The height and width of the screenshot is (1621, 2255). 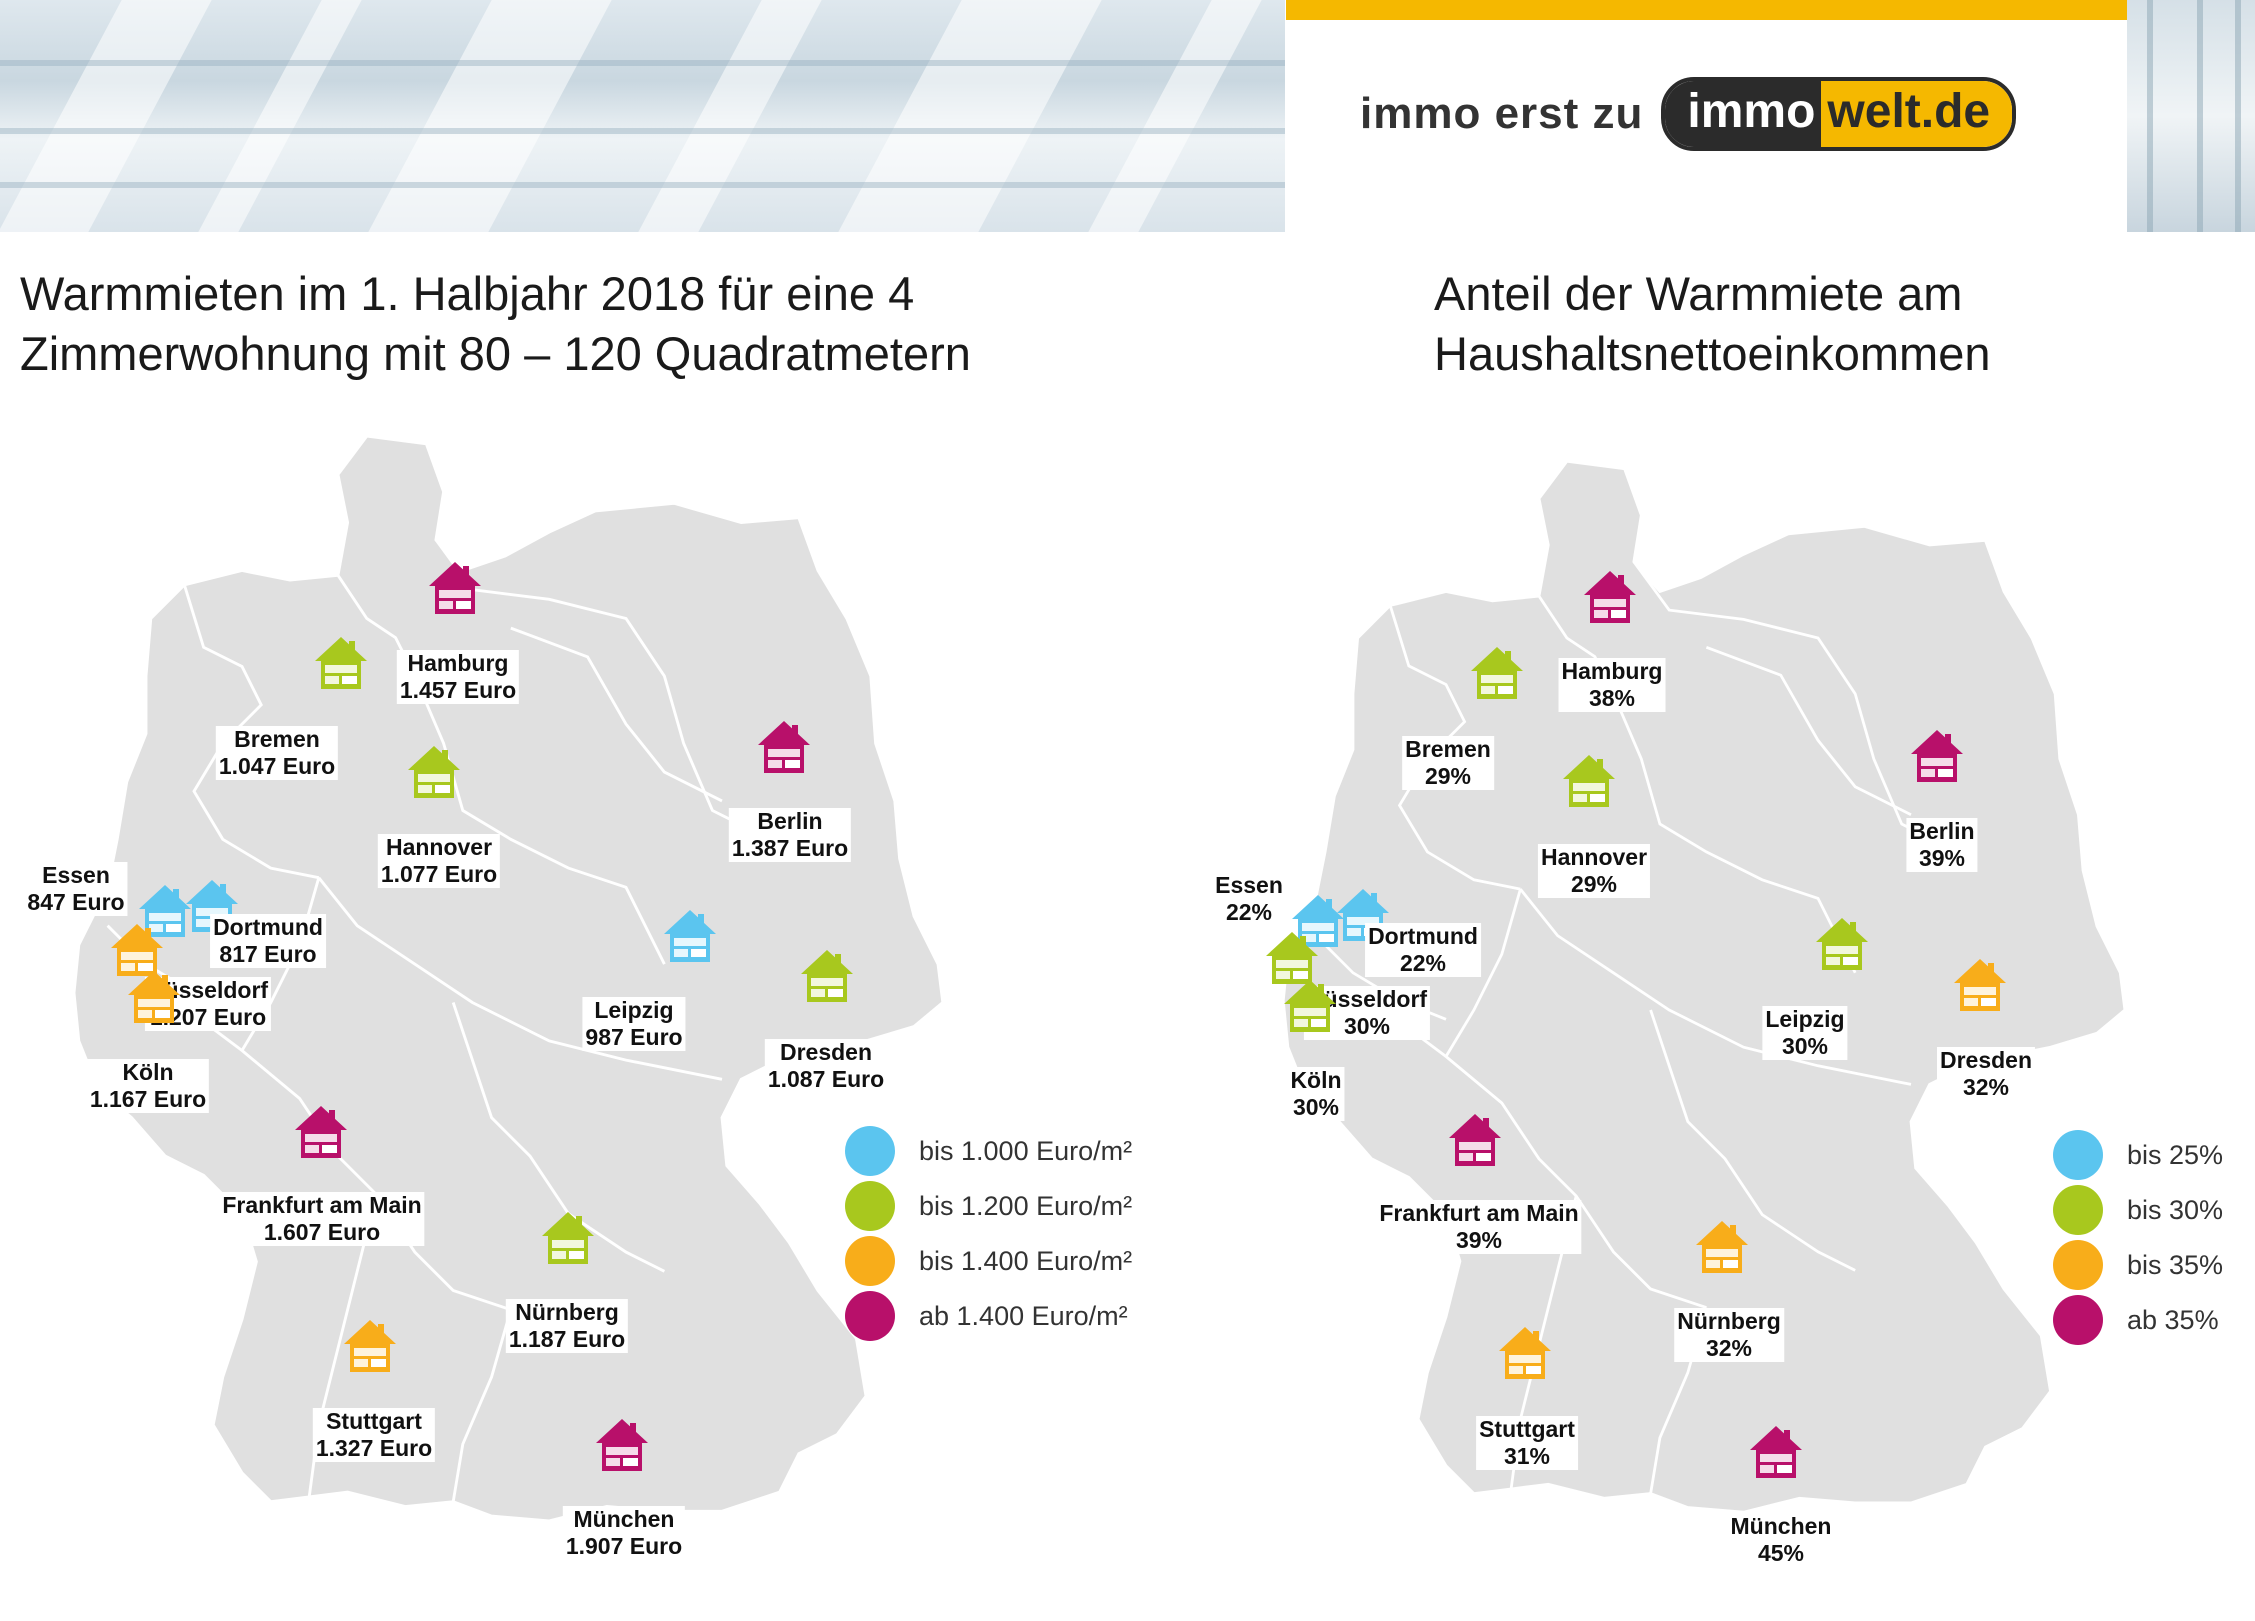 I want to click on city-label: Stuttgart 1.327 Euro, so click(x=374, y=1435).